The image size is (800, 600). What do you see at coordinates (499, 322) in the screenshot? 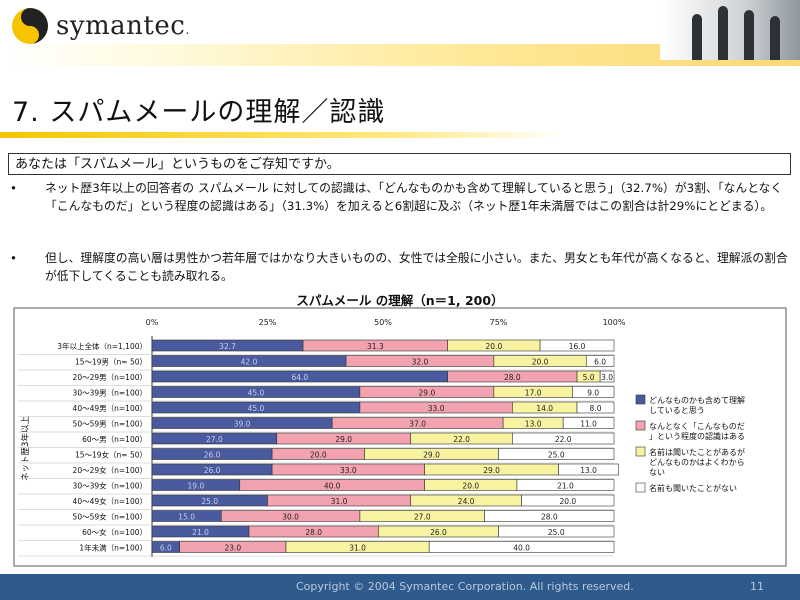
I see `x-tick-label: 75%` at bounding box center [499, 322].